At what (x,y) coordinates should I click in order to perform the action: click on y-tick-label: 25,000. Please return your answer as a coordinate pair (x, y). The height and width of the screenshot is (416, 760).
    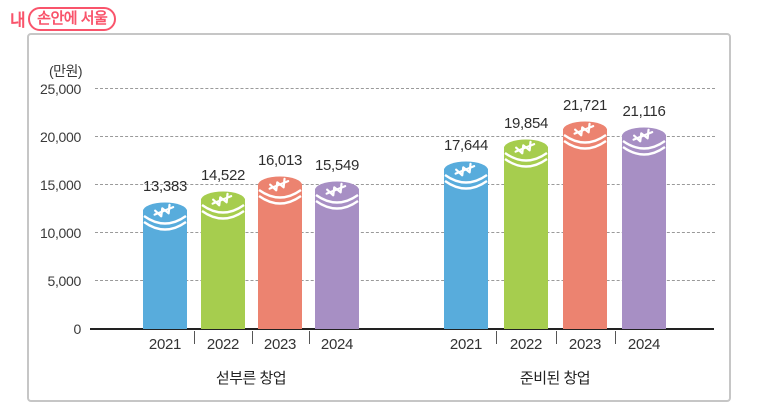
    Looking at the image, I should click on (60, 89).